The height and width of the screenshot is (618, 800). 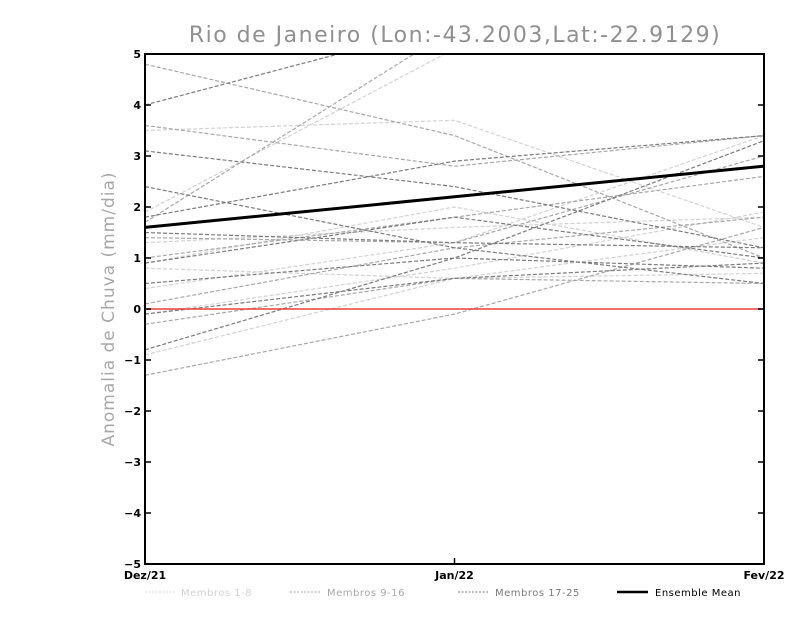 I want to click on y-tick-label: 2, so click(x=137, y=207).